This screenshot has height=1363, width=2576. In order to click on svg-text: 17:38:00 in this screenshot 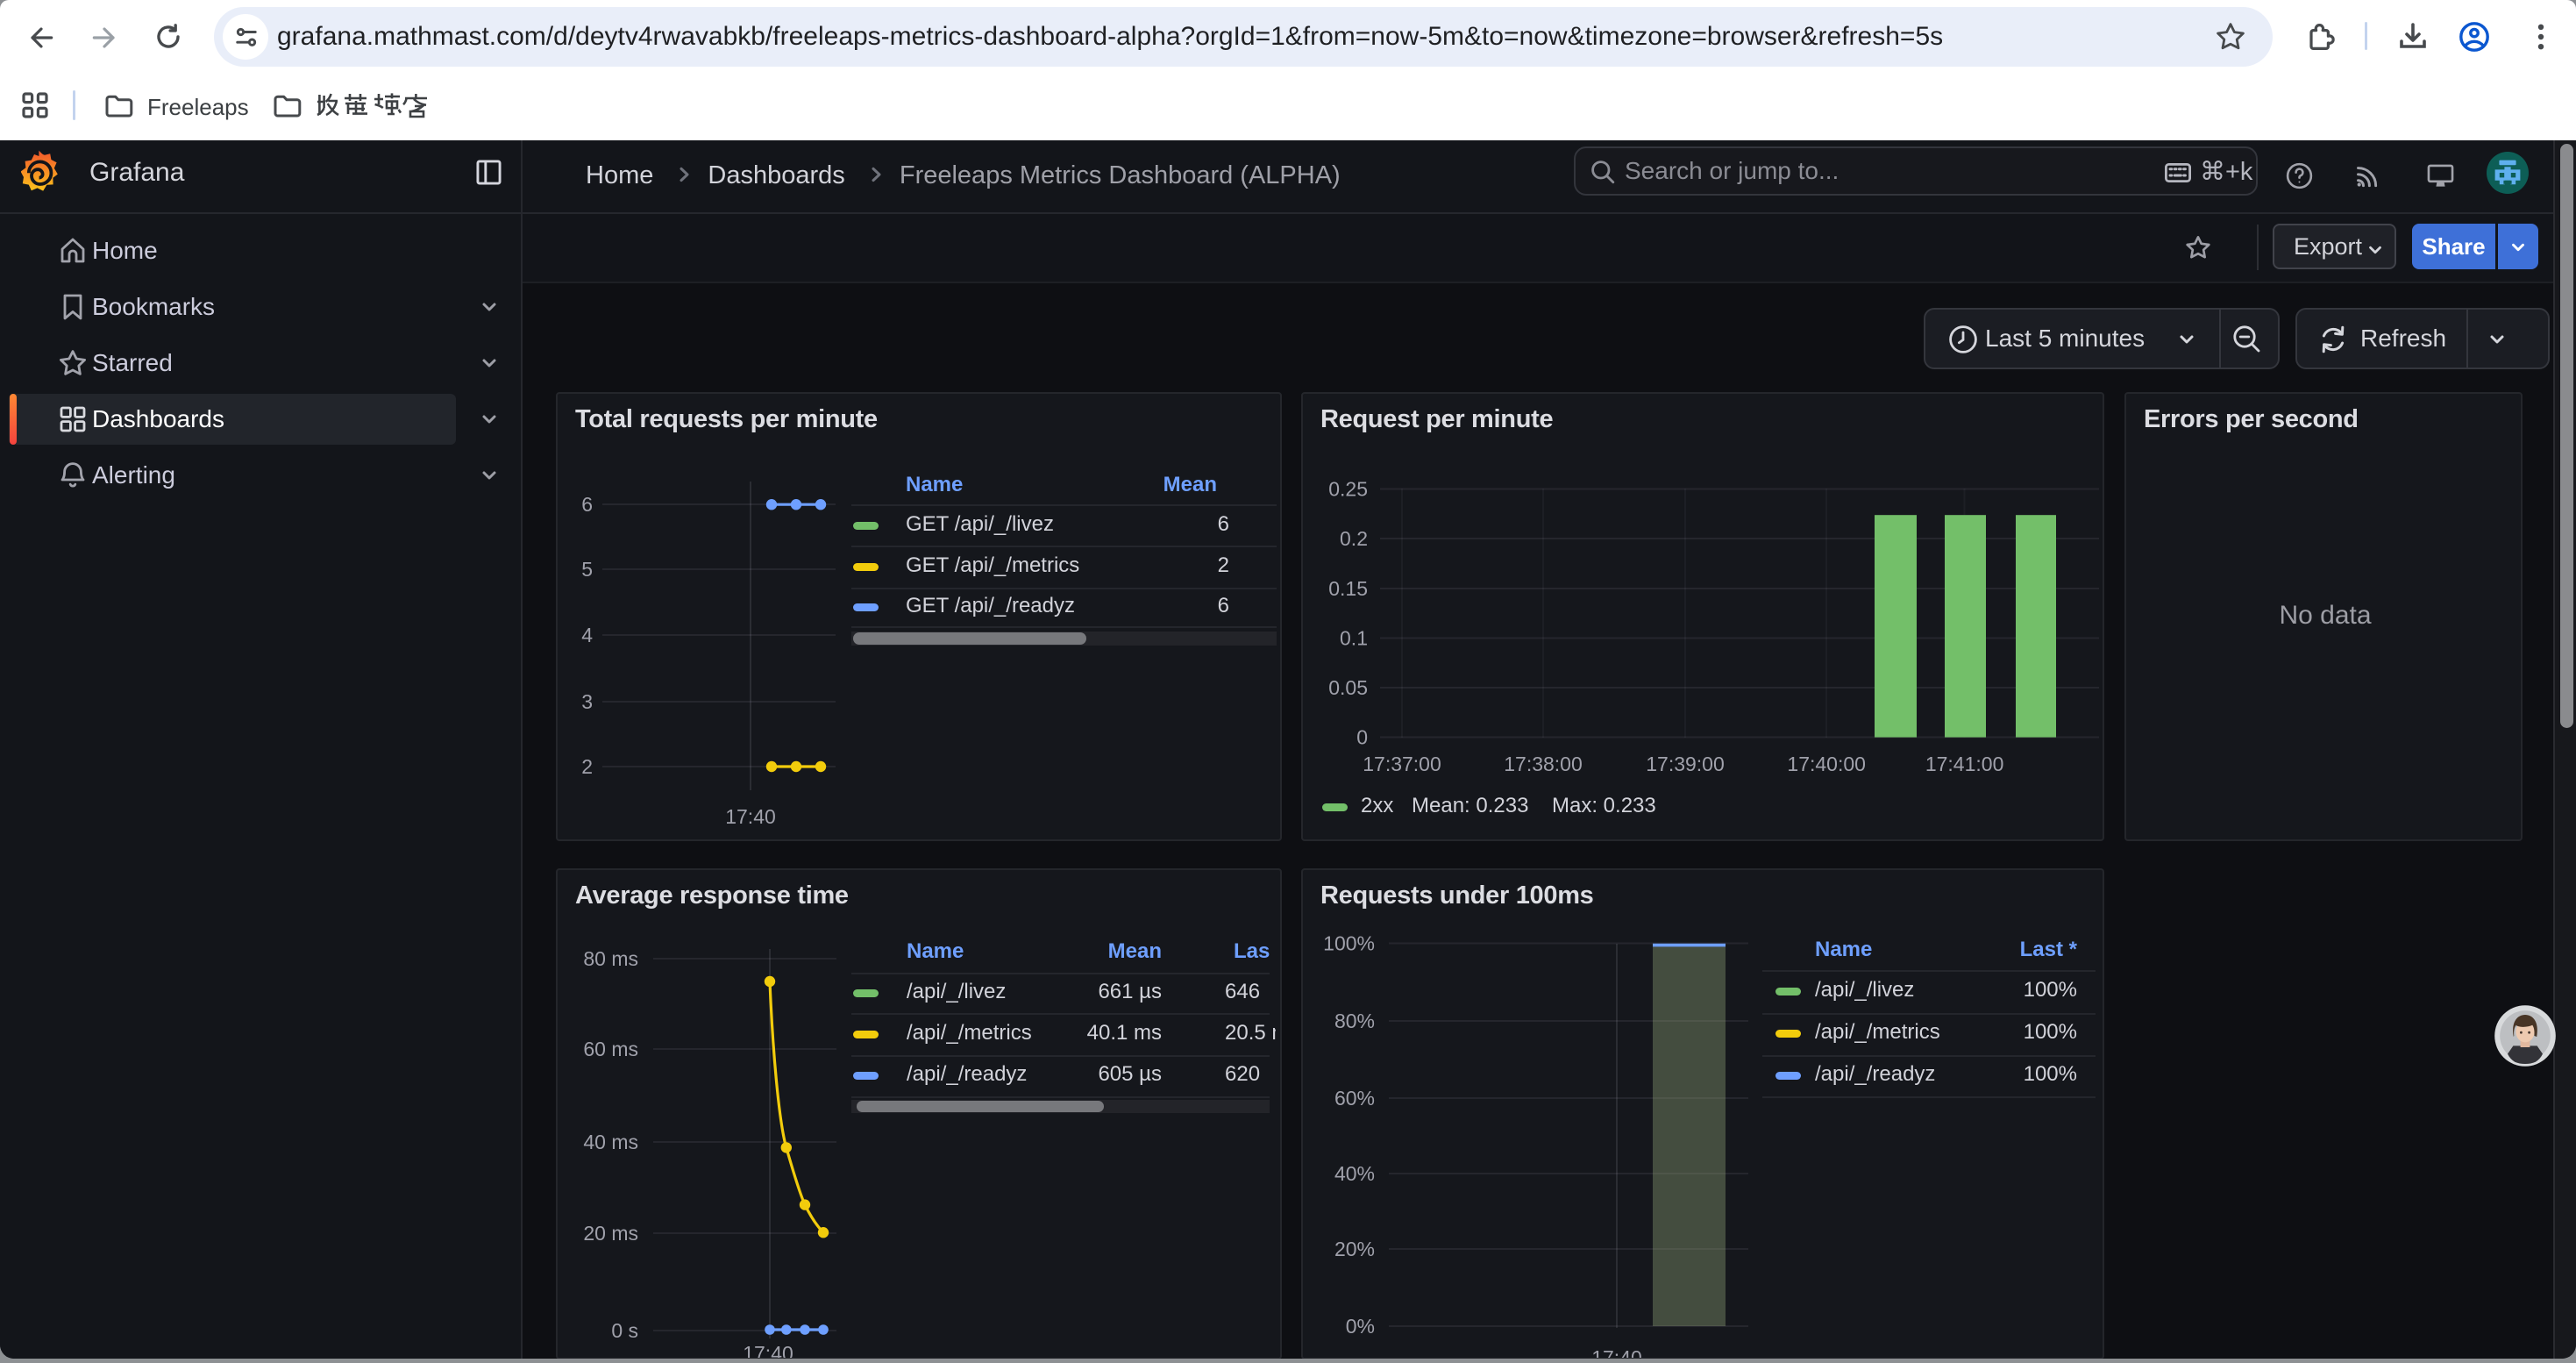, I will do `click(1543, 764)`.